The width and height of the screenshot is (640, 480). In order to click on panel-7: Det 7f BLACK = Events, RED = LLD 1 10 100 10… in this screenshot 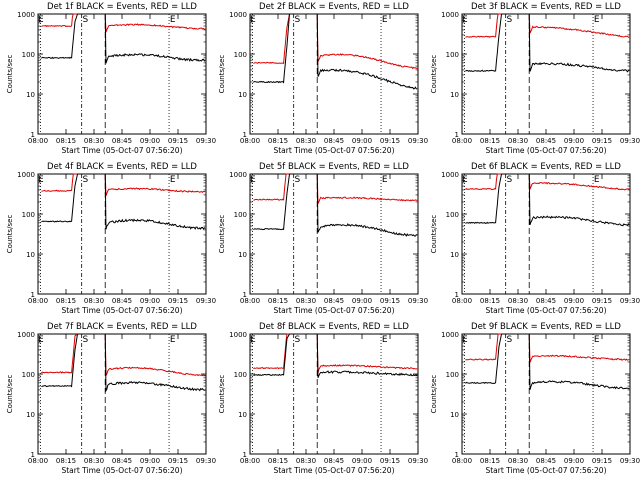, I will do `click(111, 398)`.